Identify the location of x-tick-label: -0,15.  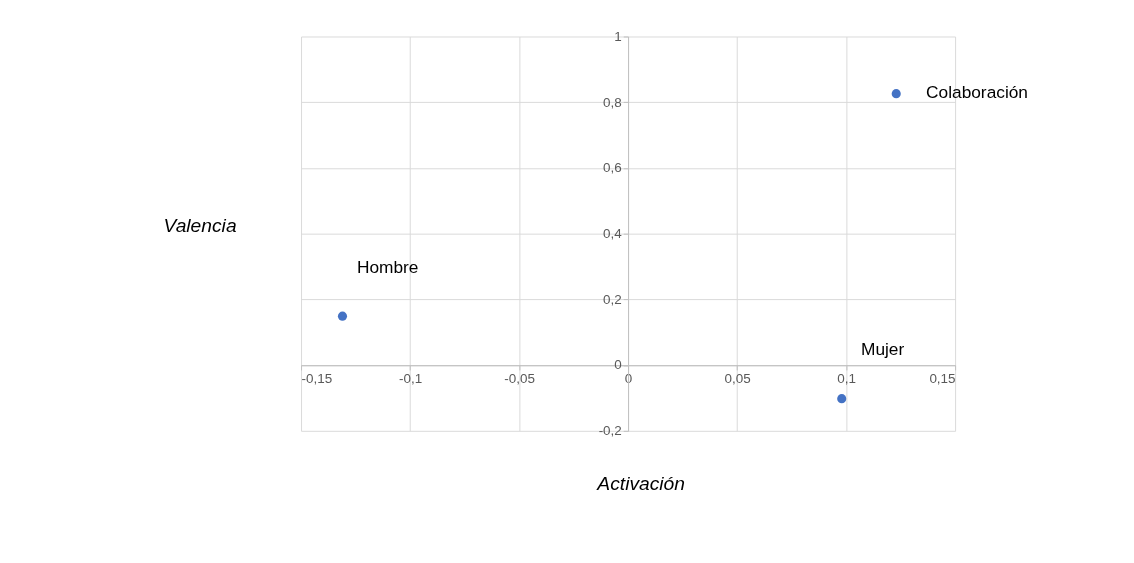
(317, 378).